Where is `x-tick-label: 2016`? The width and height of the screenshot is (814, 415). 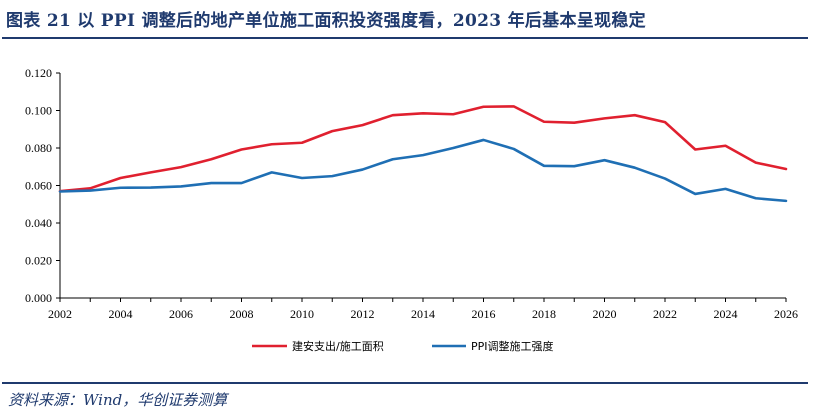
x-tick-label: 2016 is located at coordinates (484, 314).